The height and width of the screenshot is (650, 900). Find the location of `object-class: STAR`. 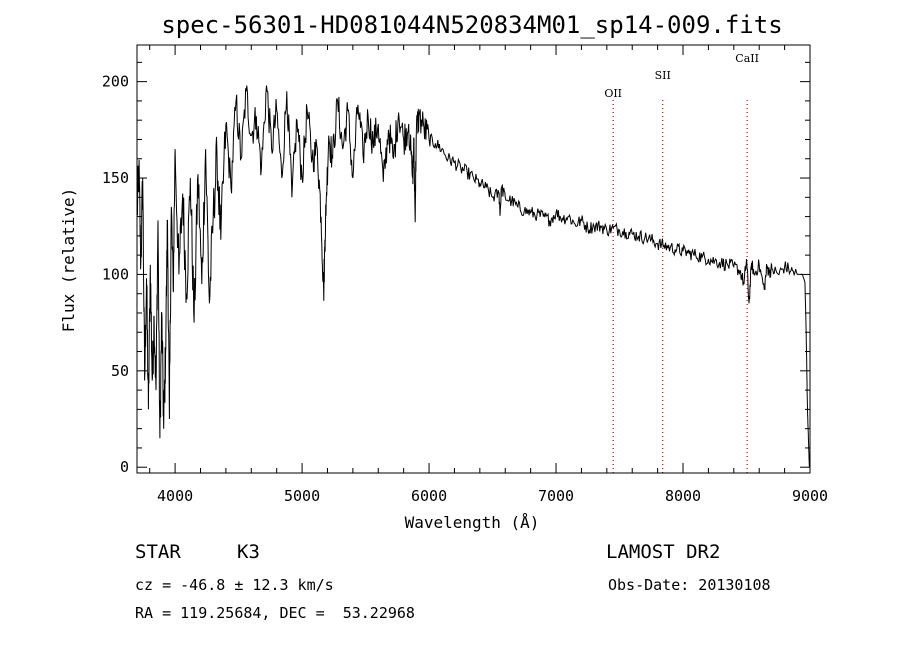

object-class: STAR is located at coordinates (158, 552).